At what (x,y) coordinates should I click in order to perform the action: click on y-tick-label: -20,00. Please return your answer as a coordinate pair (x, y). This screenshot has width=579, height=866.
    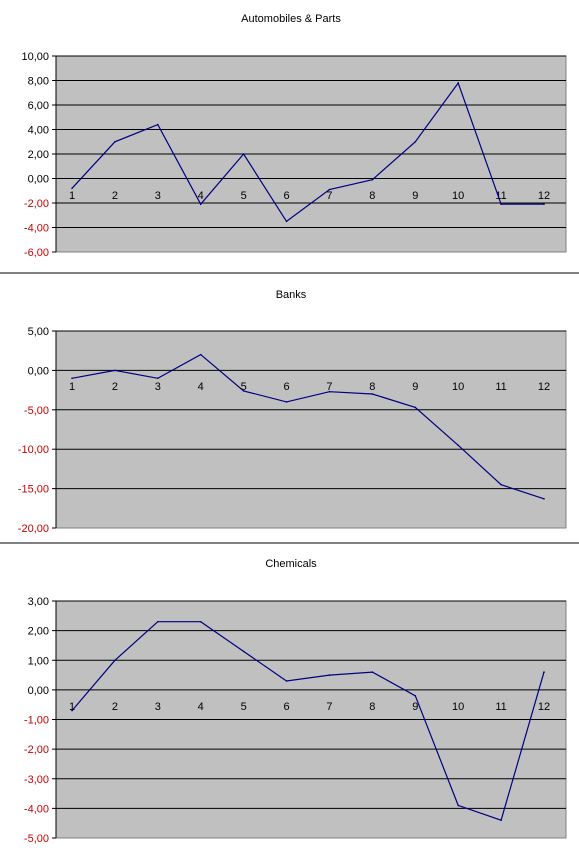
    Looking at the image, I should click on (33, 529).